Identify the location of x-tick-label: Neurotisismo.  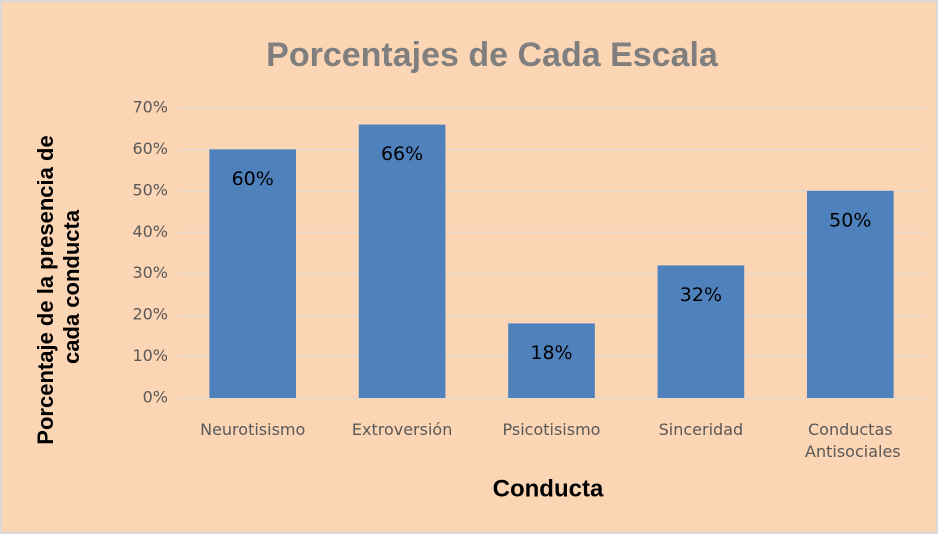
(252, 429).